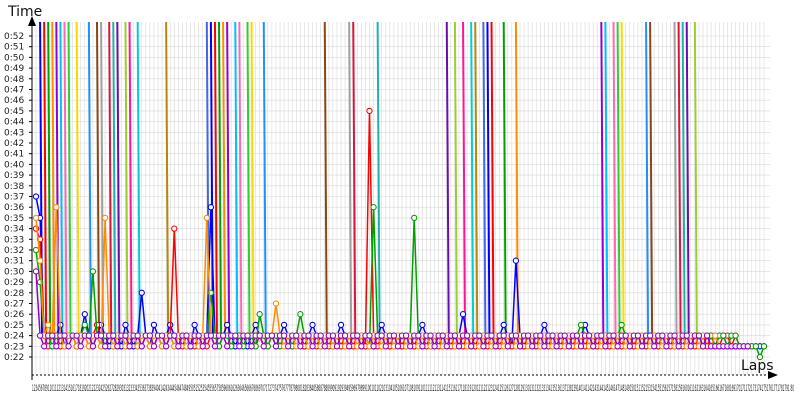  Describe the element at coordinates (14, 176) in the screenshot. I see `y-tick-label: 0:39` at that location.